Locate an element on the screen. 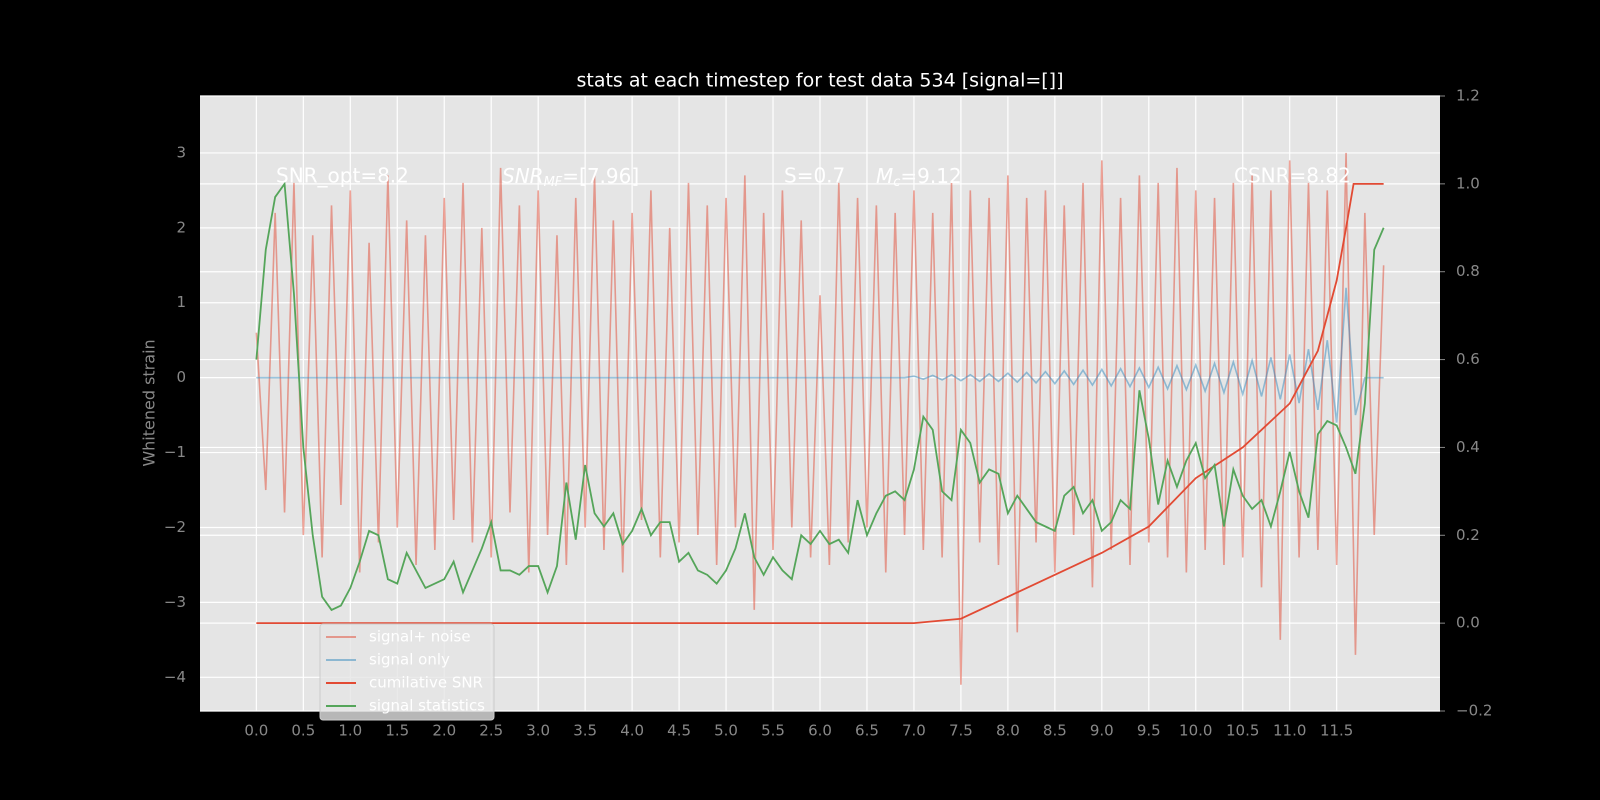 The height and width of the screenshot is (800, 1600). x-tick-label: 11.5 is located at coordinates (1336, 731).